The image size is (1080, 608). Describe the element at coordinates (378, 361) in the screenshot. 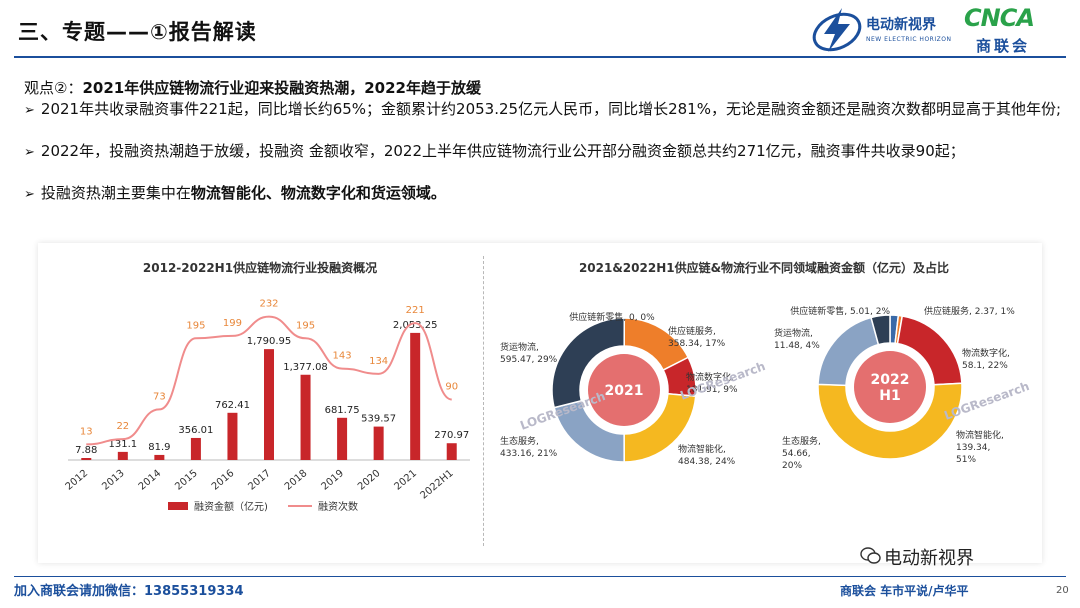

I see `count-label-2020: 134` at that location.